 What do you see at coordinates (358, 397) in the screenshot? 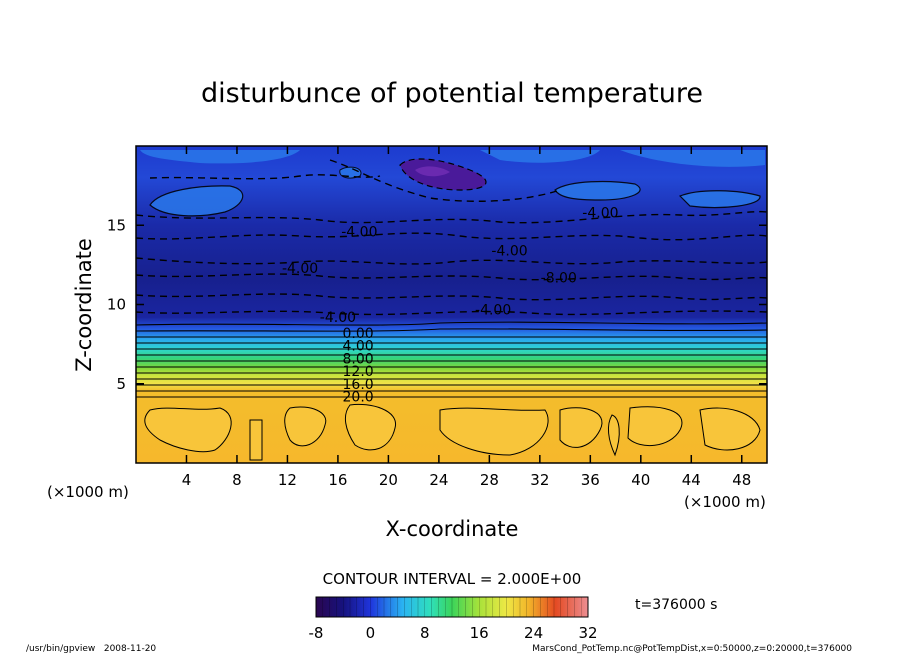
I see `contour-label: 20.0` at bounding box center [358, 397].